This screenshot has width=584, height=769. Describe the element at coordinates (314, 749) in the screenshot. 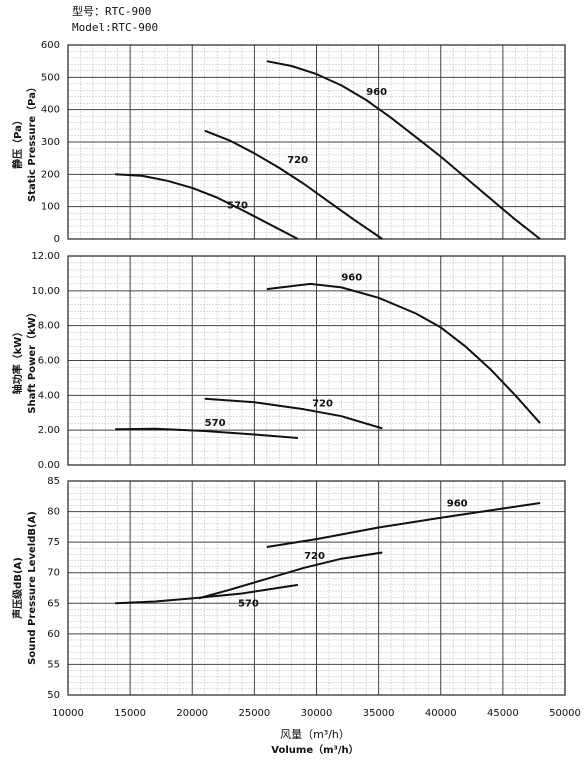

I see `x-axis-label: Volume（m³/h）` at that location.